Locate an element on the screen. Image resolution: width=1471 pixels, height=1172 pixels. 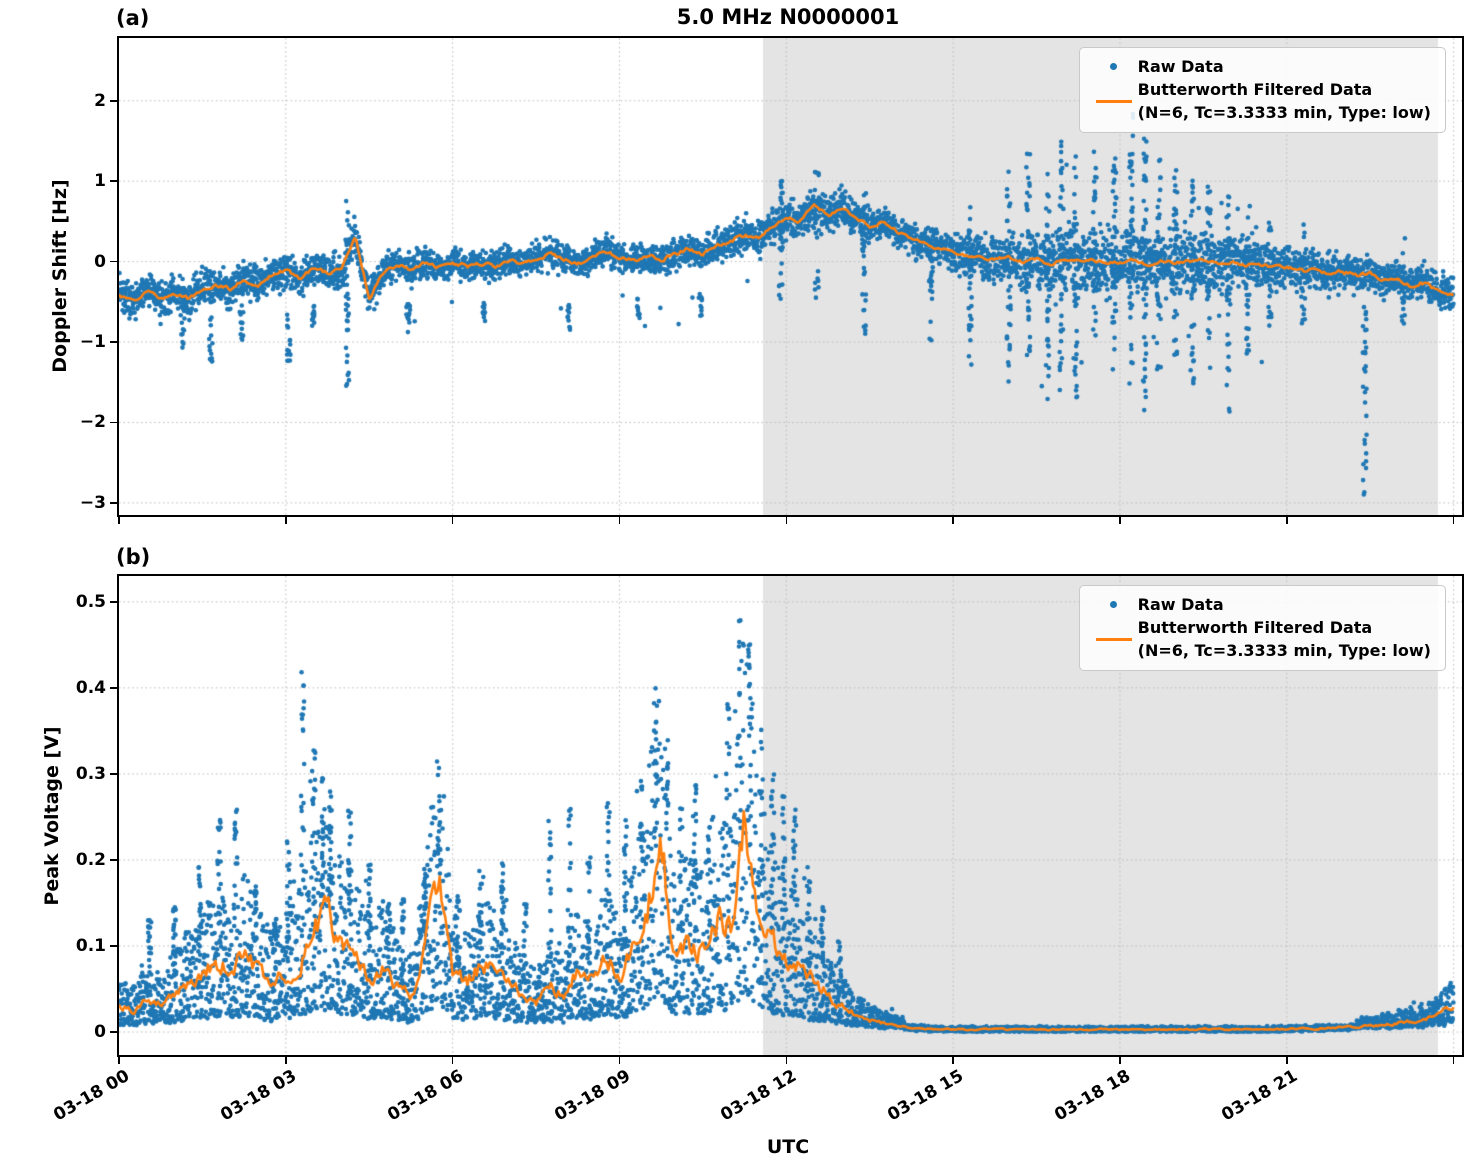
y-tick-label: 0.5 is located at coordinates (90, 601).